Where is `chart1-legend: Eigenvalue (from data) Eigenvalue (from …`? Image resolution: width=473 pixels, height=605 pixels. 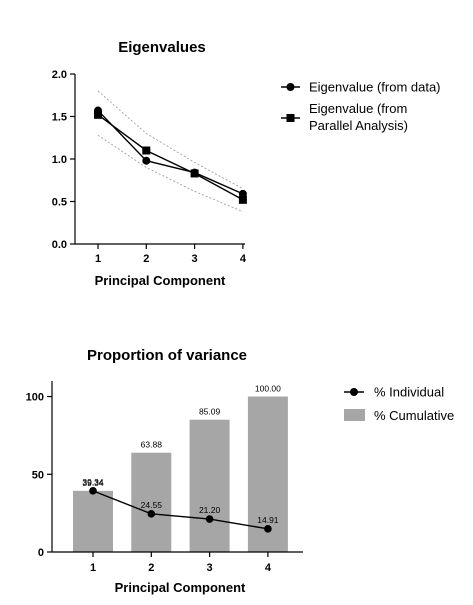 chart1-legend: Eigenvalue (from data) Eigenvalue (from … is located at coordinates (361, 106).